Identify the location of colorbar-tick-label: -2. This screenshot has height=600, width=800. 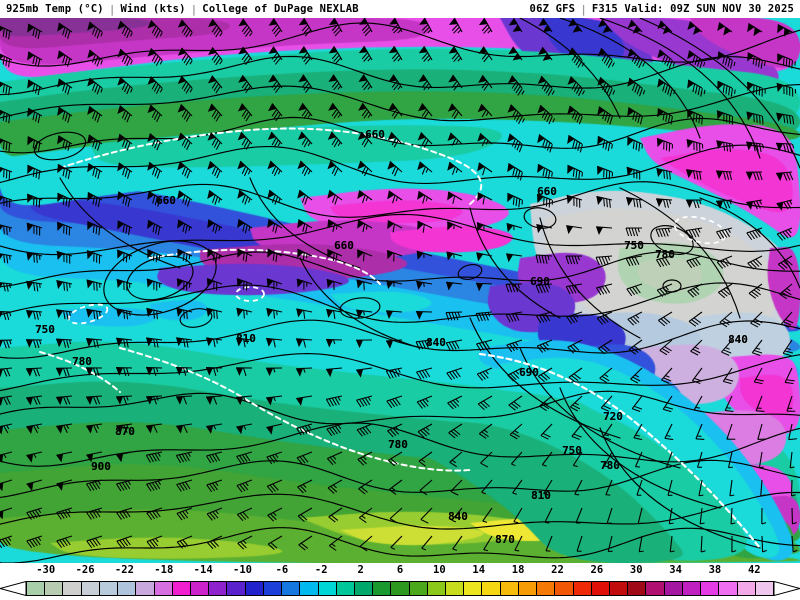
(321, 570).